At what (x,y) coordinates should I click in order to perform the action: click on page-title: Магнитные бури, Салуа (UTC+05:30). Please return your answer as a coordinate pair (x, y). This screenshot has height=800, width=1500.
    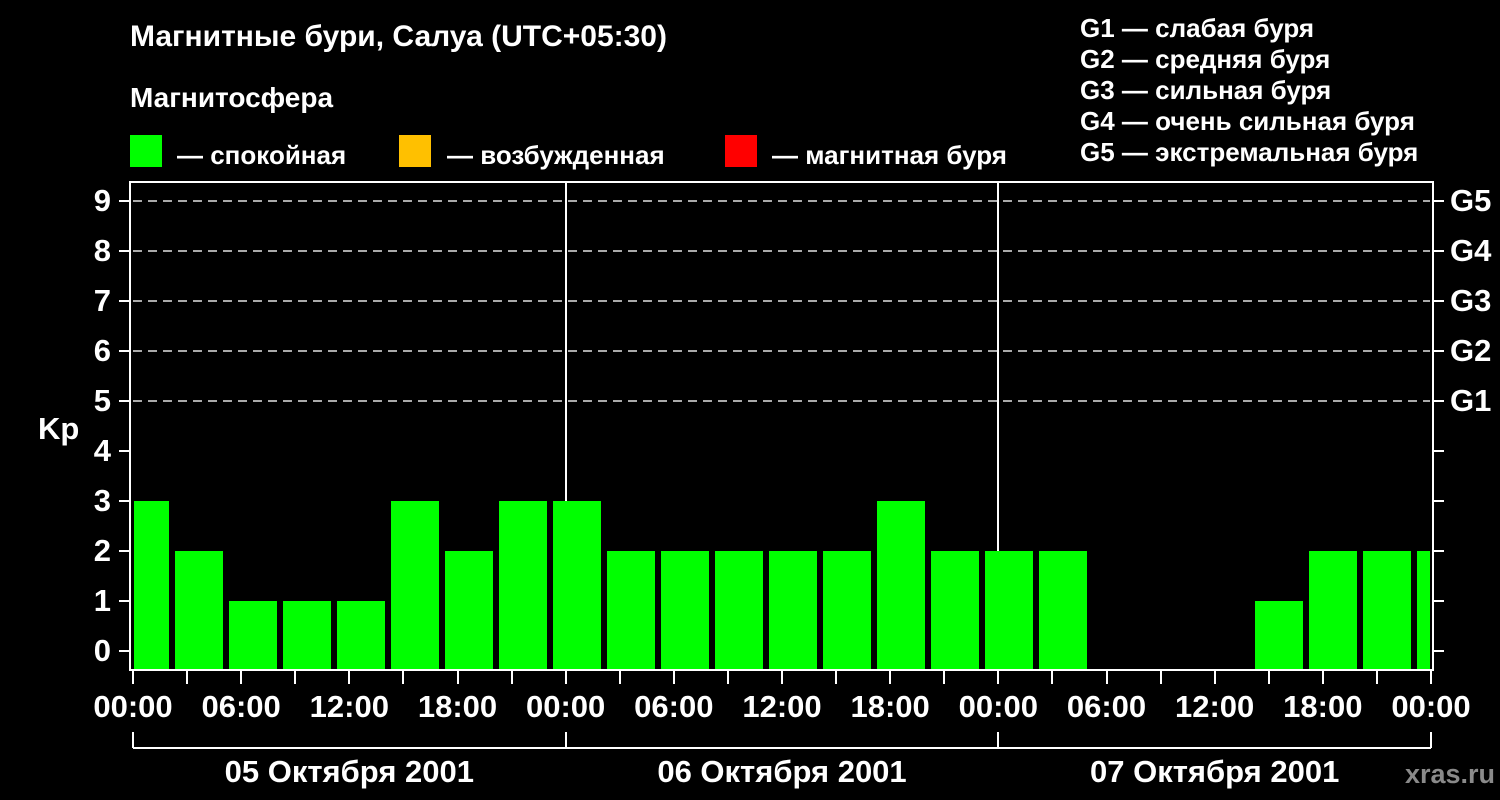
    Looking at the image, I should click on (398, 36).